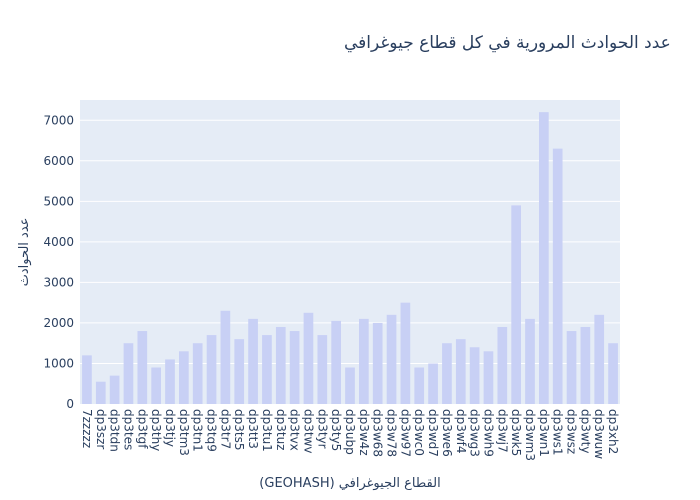 Image resolution: width=700 pixels, height=500 pixels. I want to click on bar-dp3tjy, so click(170, 381).